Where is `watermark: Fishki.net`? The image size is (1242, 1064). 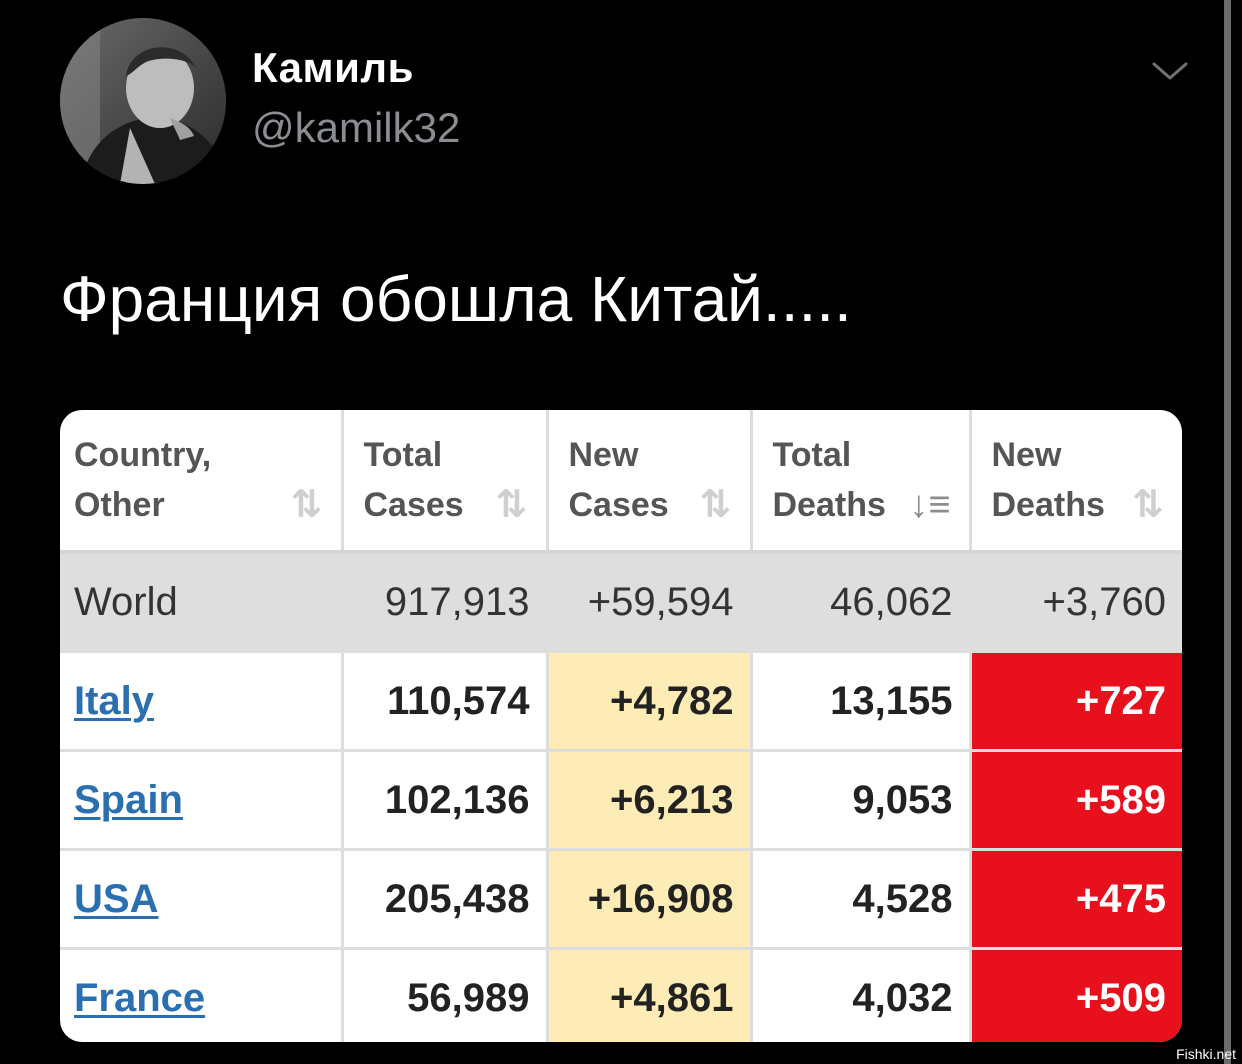 watermark: Fishki.net is located at coordinates (1206, 1054).